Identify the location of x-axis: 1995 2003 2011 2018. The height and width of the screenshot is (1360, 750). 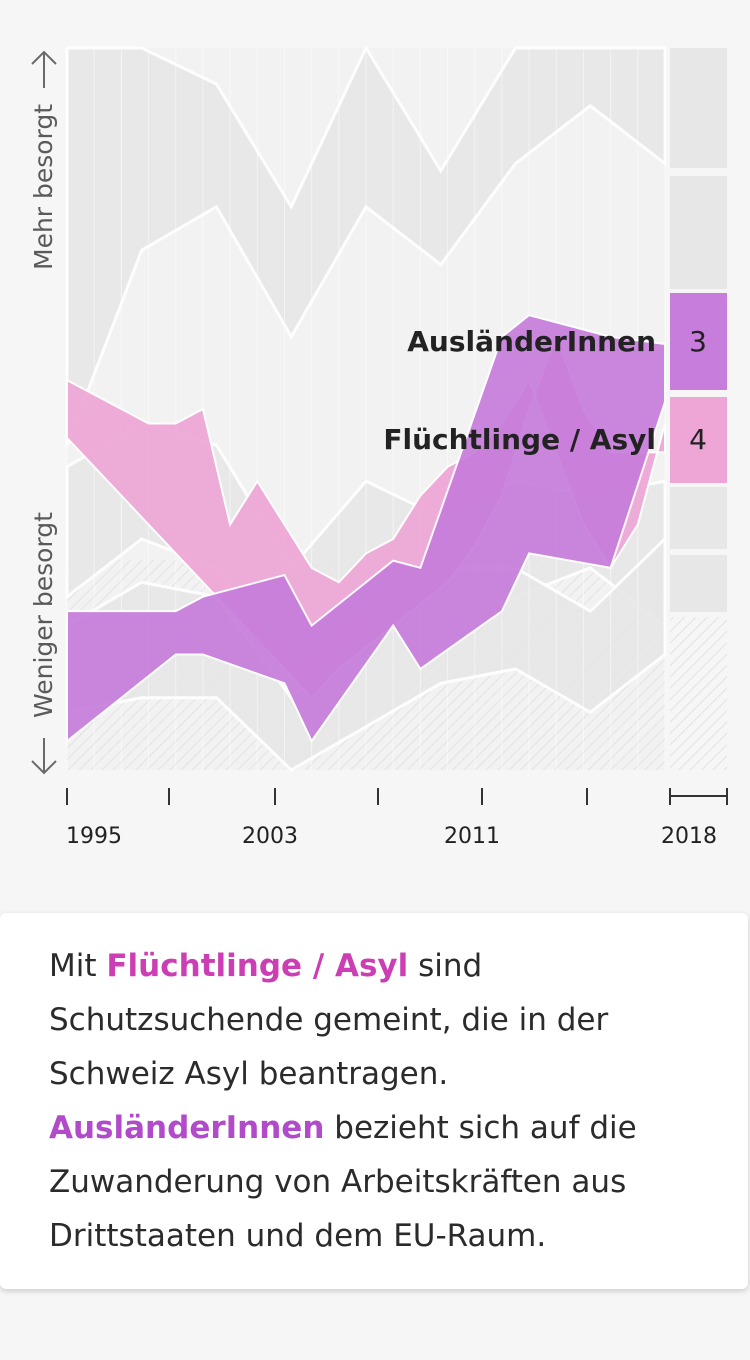
(397, 818).